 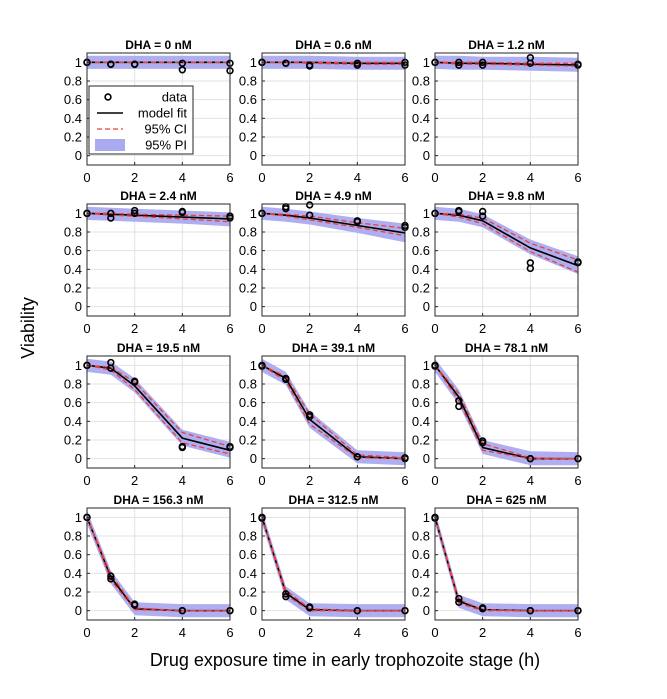 What do you see at coordinates (158, 45) in the screenshot?
I see `panel-title: DHA = 0 nM` at bounding box center [158, 45].